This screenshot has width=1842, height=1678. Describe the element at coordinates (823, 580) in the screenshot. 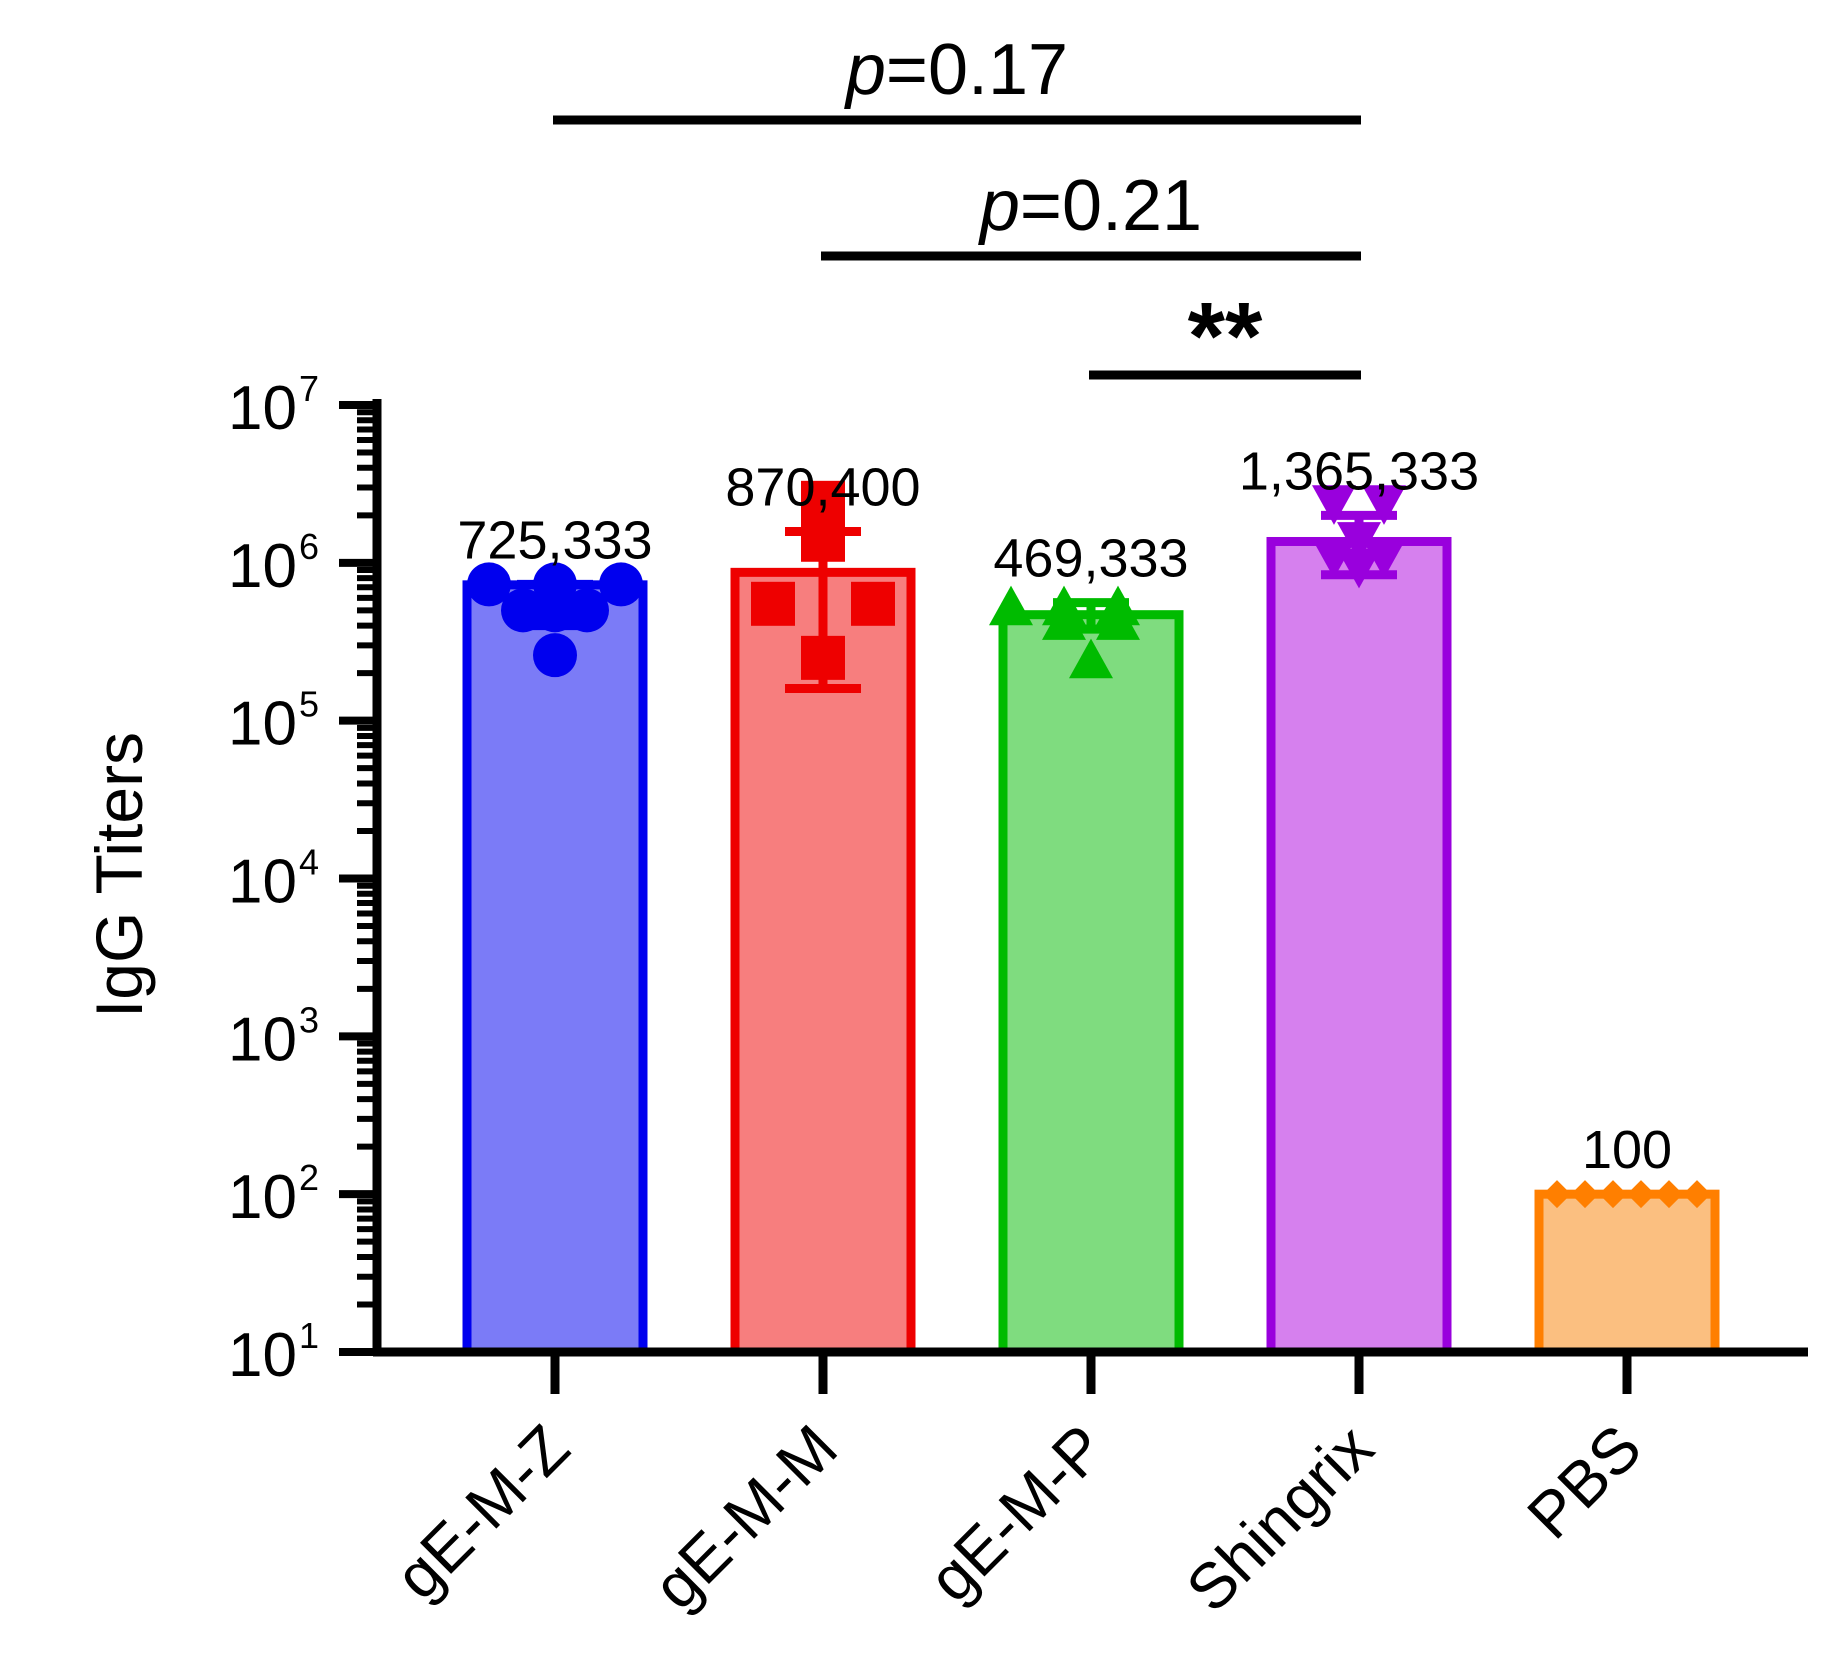

I see `data-points-ge-m-m` at that location.